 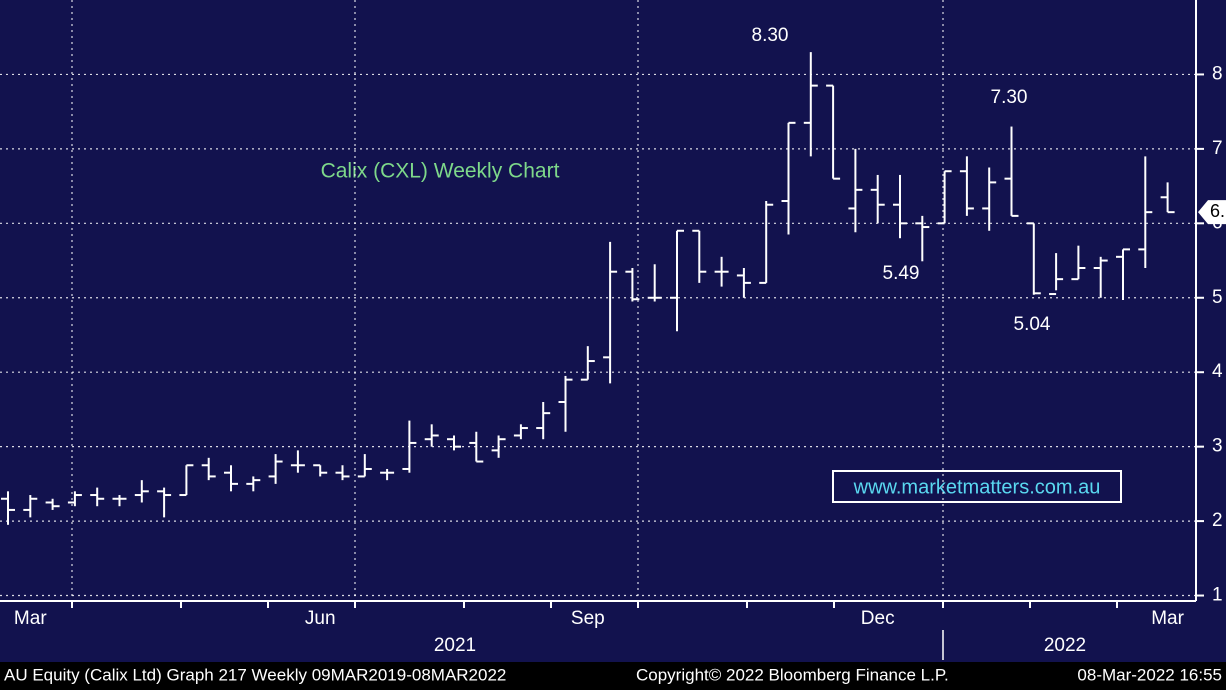 What do you see at coordinates (455, 645) in the screenshot?
I see `year-label: 2021` at bounding box center [455, 645].